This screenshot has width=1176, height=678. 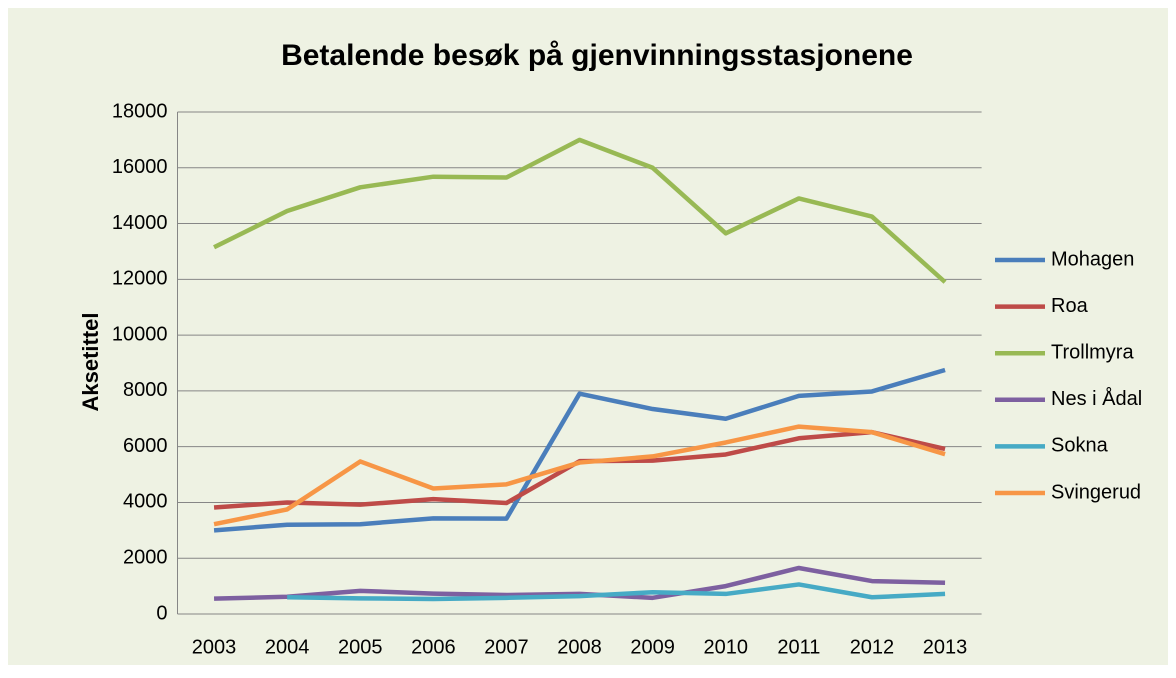 I want to click on y-tick-label: 6000, so click(x=145, y=446).